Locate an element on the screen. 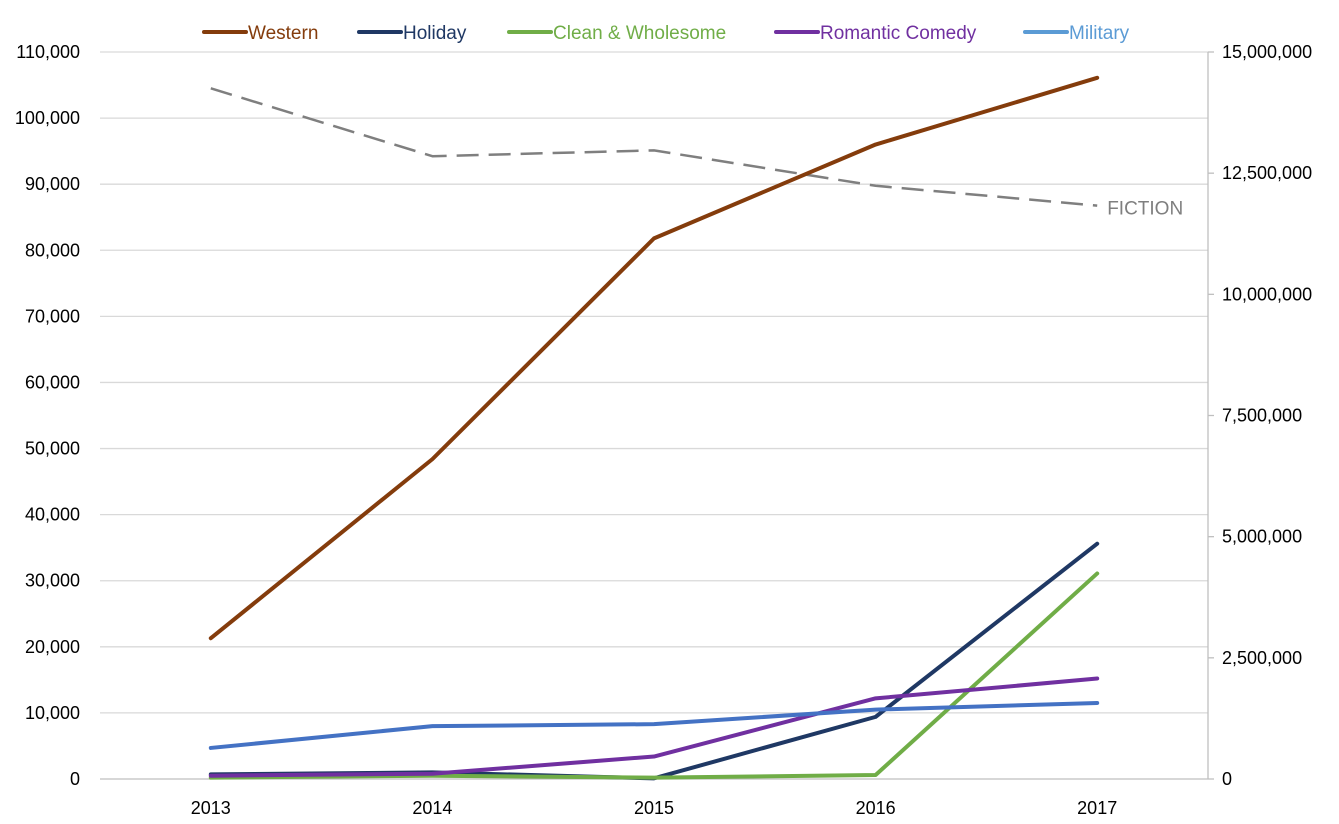 The image size is (1339, 824). legend-label-romantic-comedy: Romantic Comedy is located at coordinates (898, 33).